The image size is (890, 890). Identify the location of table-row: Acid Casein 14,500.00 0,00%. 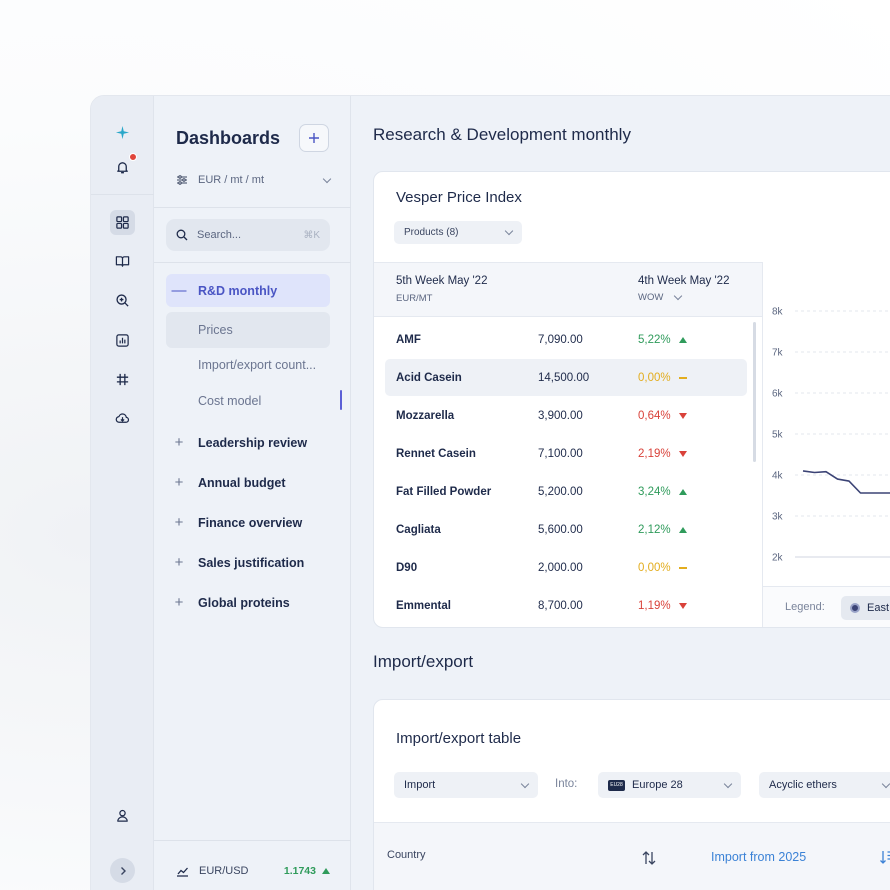
(566, 377).